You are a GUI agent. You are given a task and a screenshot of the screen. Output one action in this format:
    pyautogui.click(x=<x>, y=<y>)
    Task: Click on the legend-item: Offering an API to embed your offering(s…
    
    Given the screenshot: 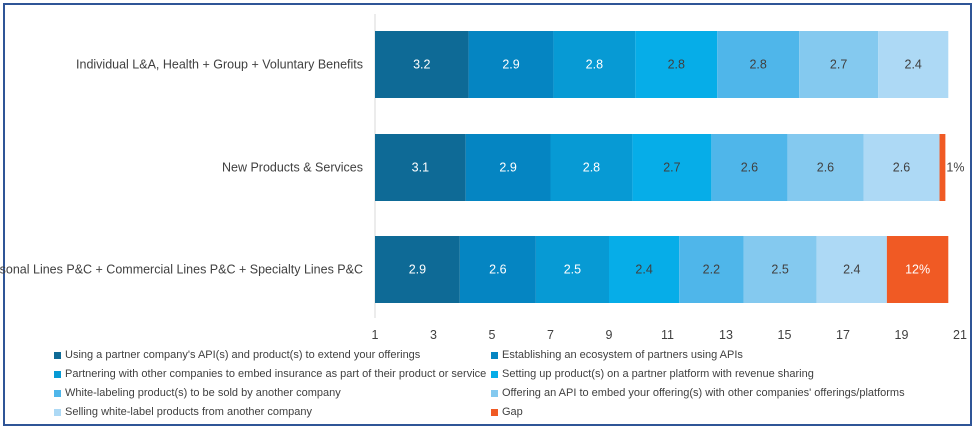 What is the action you would take?
    pyautogui.click(x=709, y=393)
    